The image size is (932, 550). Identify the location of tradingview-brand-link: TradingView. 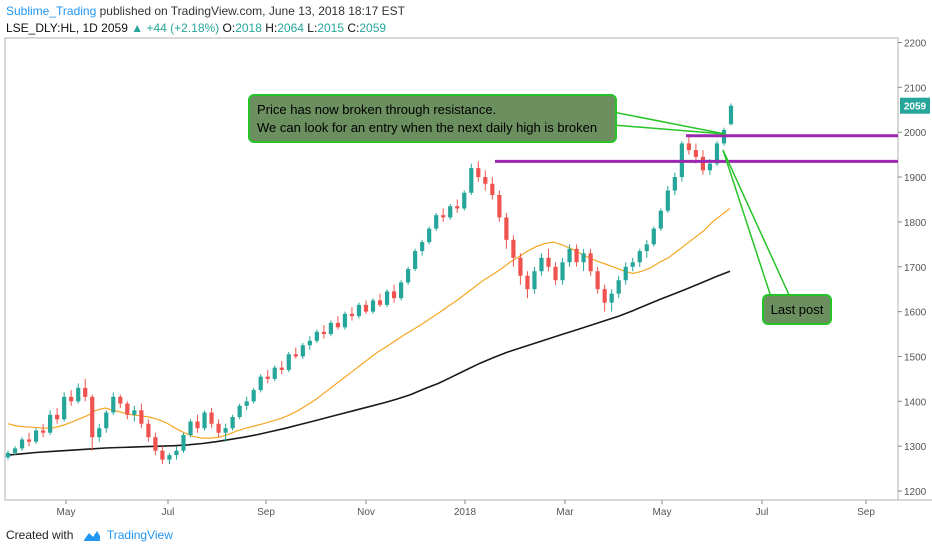
(139, 535).